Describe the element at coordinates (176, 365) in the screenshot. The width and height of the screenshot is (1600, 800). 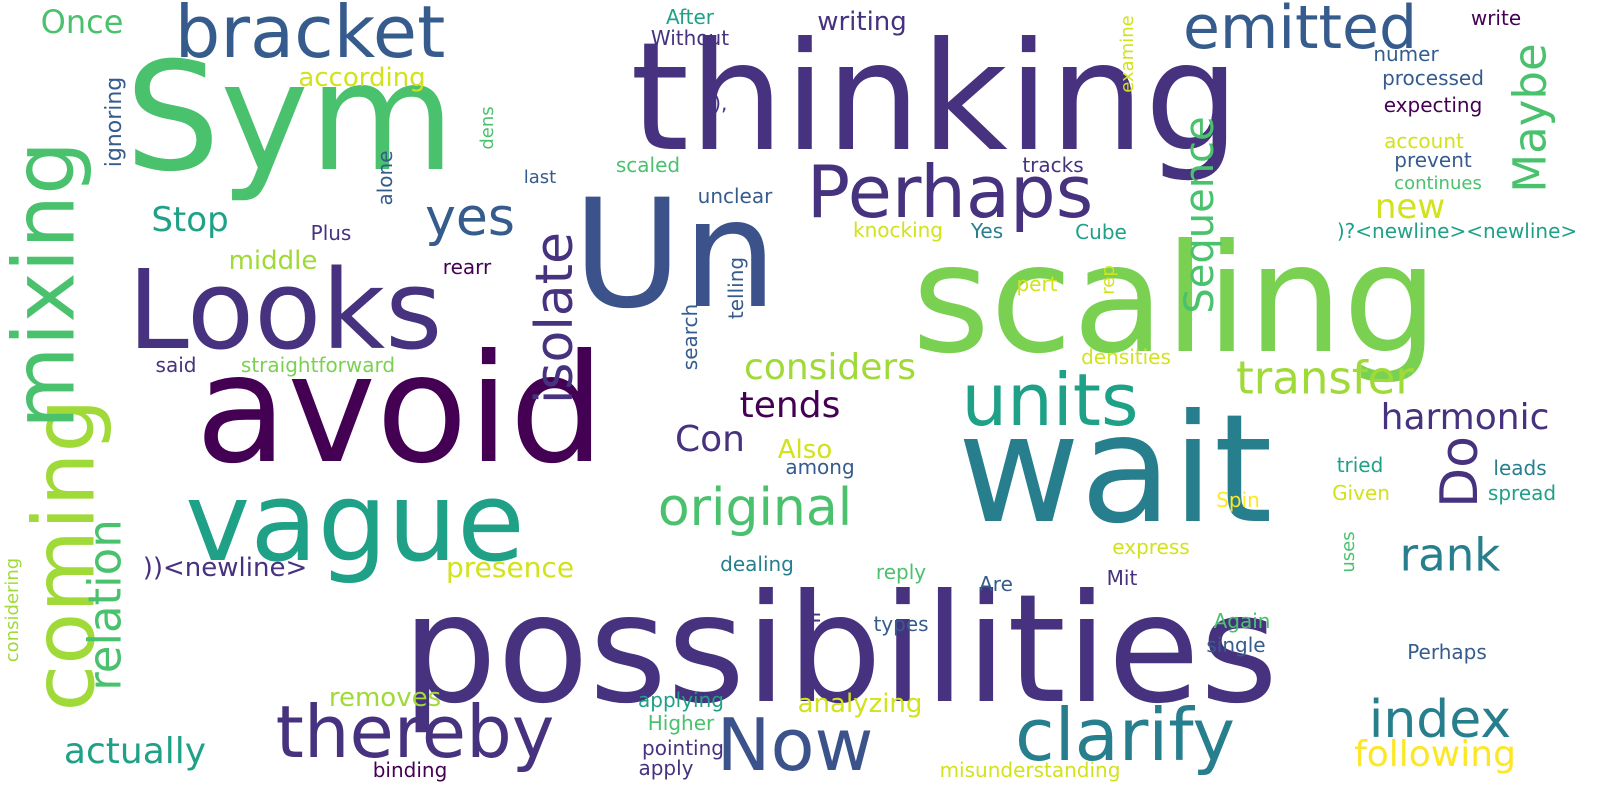
I see `word-said-74: said` at that location.